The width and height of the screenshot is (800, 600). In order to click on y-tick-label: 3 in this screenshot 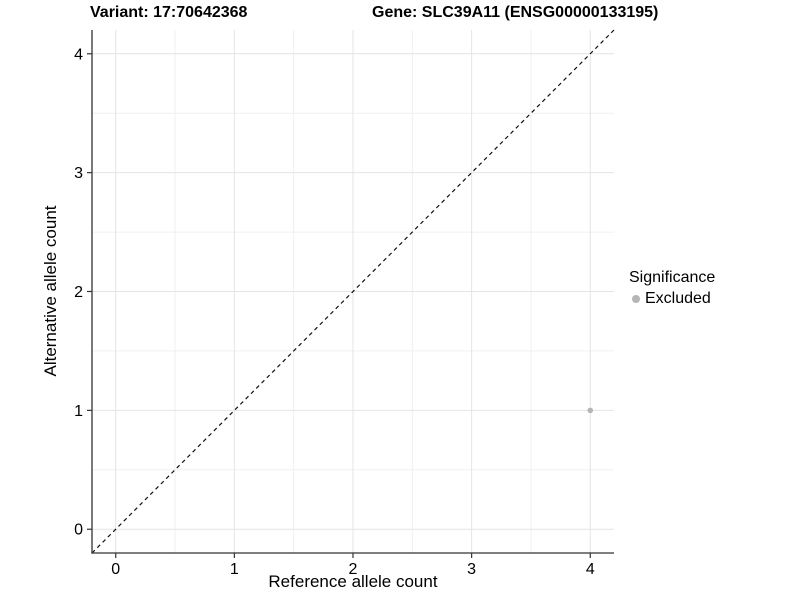, I will do `click(78, 173)`.